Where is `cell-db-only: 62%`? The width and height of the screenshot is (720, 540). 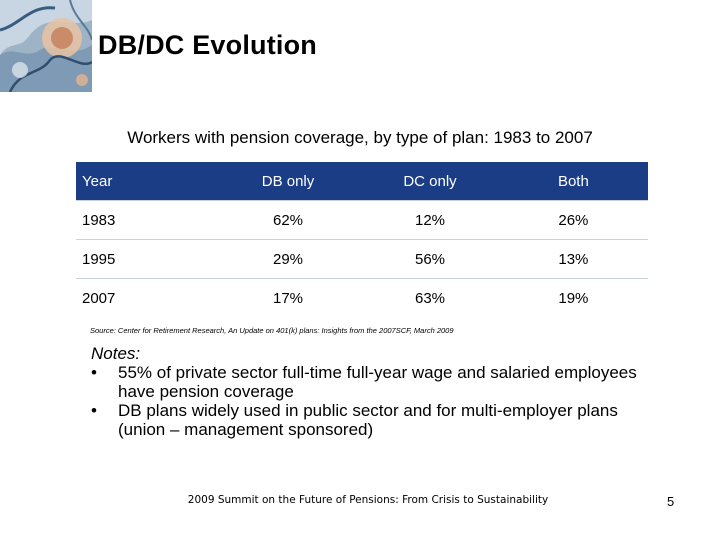
cell-db-only: 62% is located at coordinates (288, 220).